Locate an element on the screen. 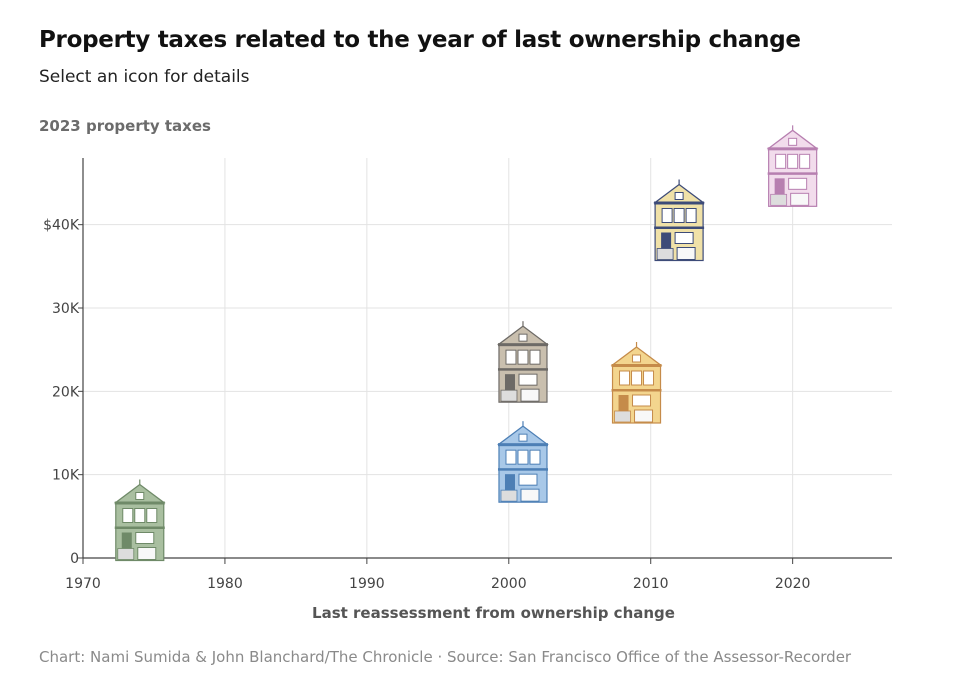  x-tick-label: 2010 is located at coordinates (651, 584).